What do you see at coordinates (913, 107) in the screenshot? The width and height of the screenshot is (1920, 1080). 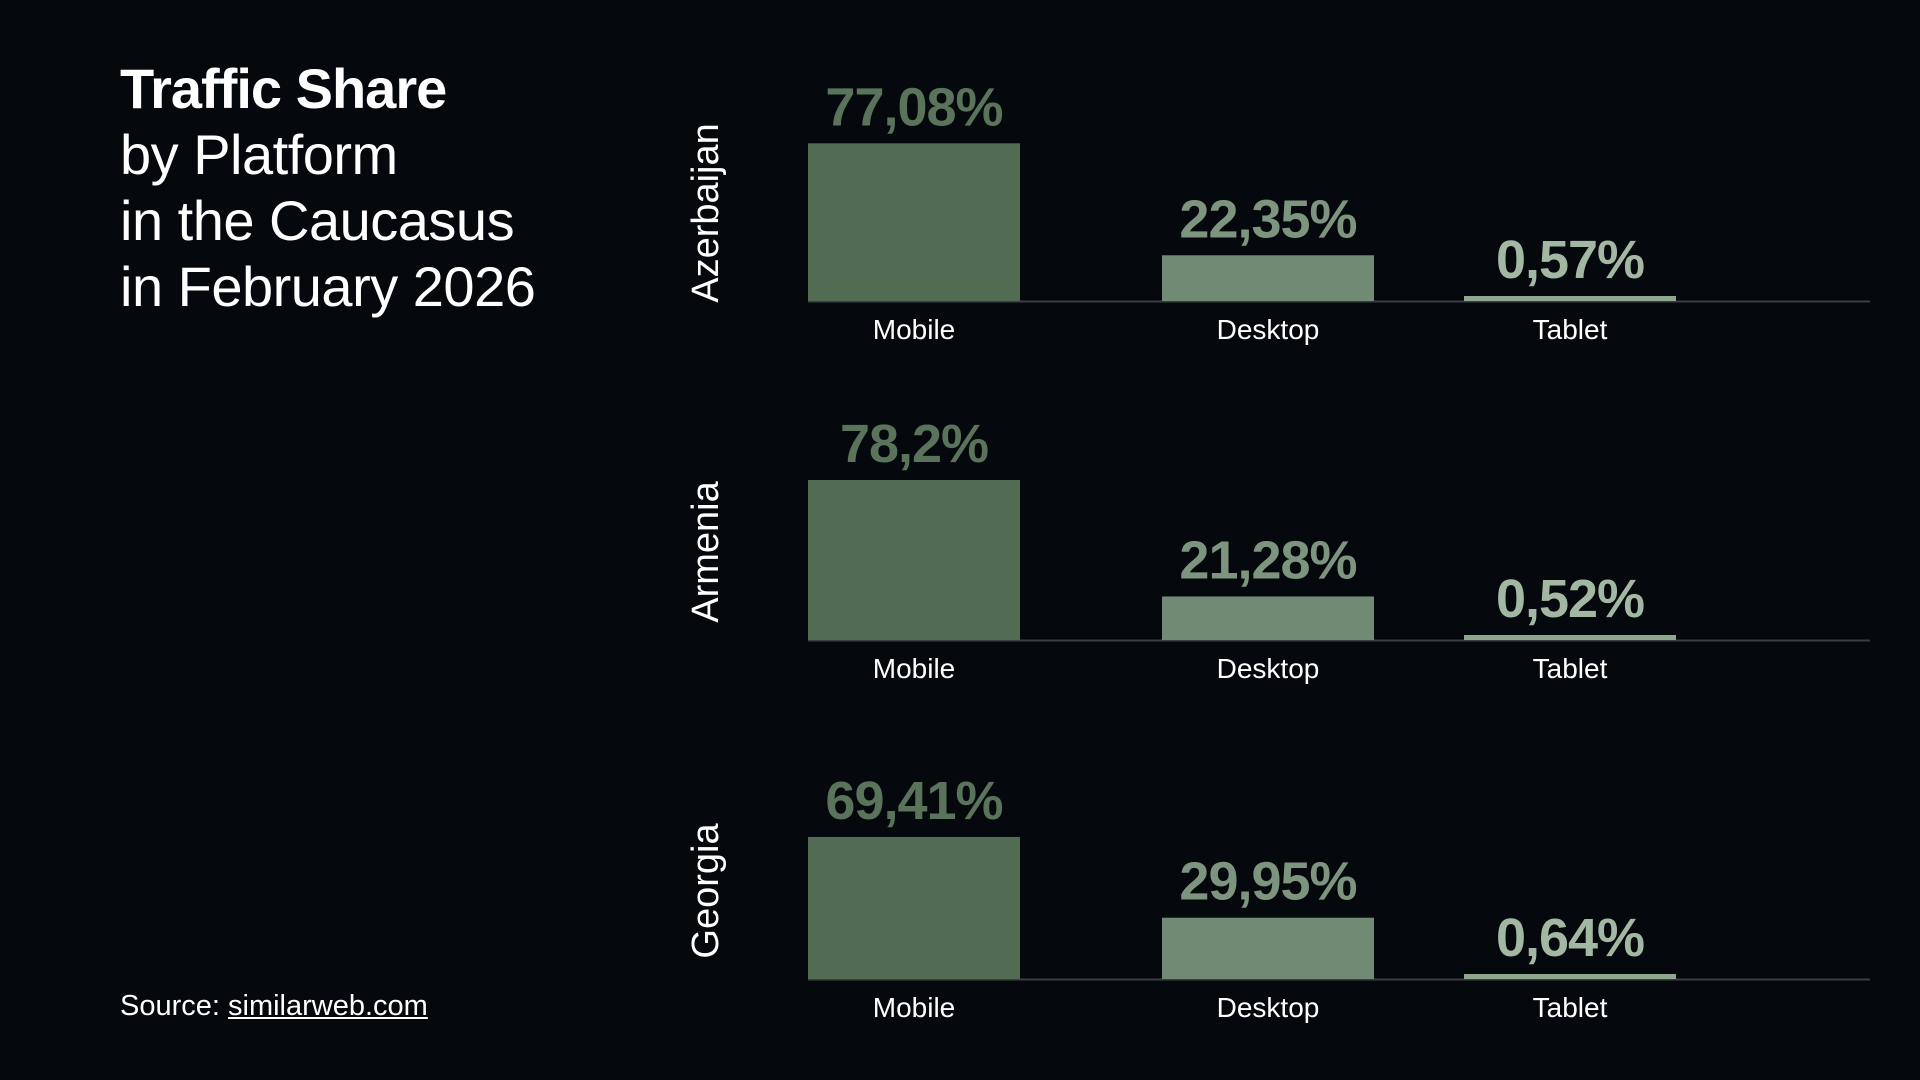 I see `value-label-azerbaijan-mobile: 77,08%` at bounding box center [913, 107].